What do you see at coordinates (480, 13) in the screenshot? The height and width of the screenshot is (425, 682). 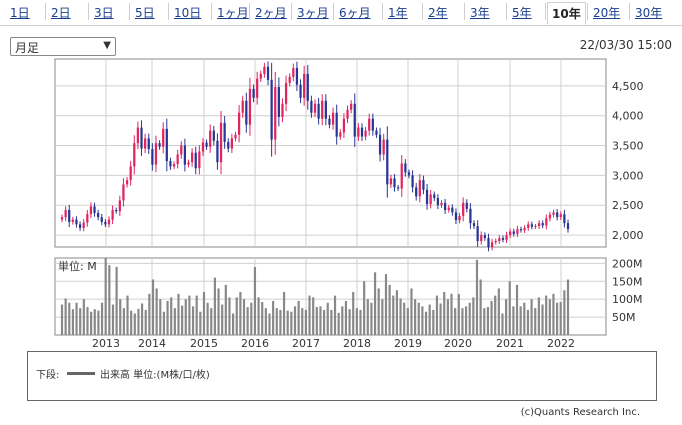 I see `tab-11: 3年` at bounding box center [480, 13].